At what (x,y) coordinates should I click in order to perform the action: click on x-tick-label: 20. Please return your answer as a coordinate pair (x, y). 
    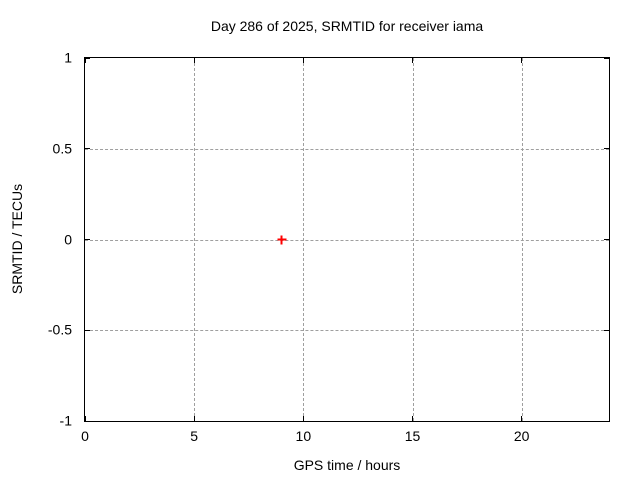
    Looking at the image, I should click on (521, 436).